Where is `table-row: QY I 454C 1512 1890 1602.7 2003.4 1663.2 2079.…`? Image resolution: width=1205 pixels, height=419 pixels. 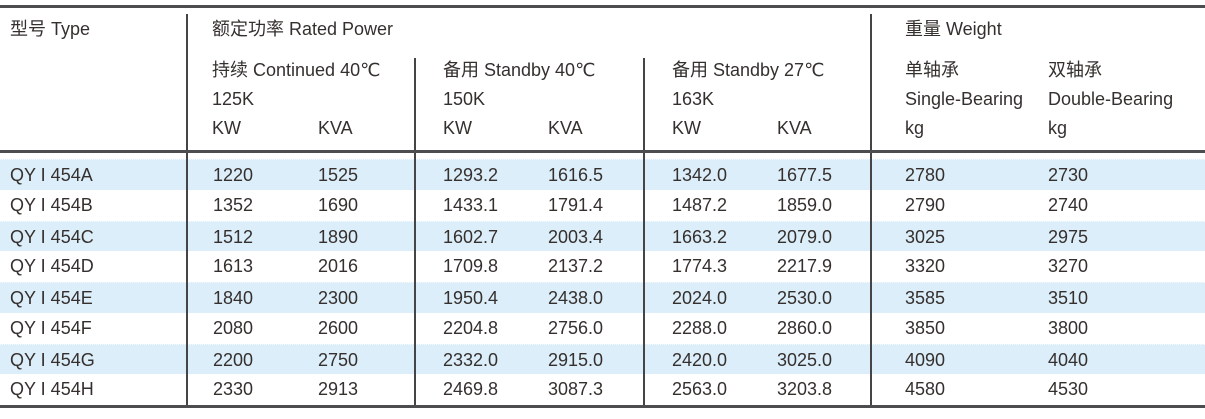
table-row: QY I 454C 1512 1890 1602.7 2003.4 1663.2 2079.… is located at coordinates (602, 236).